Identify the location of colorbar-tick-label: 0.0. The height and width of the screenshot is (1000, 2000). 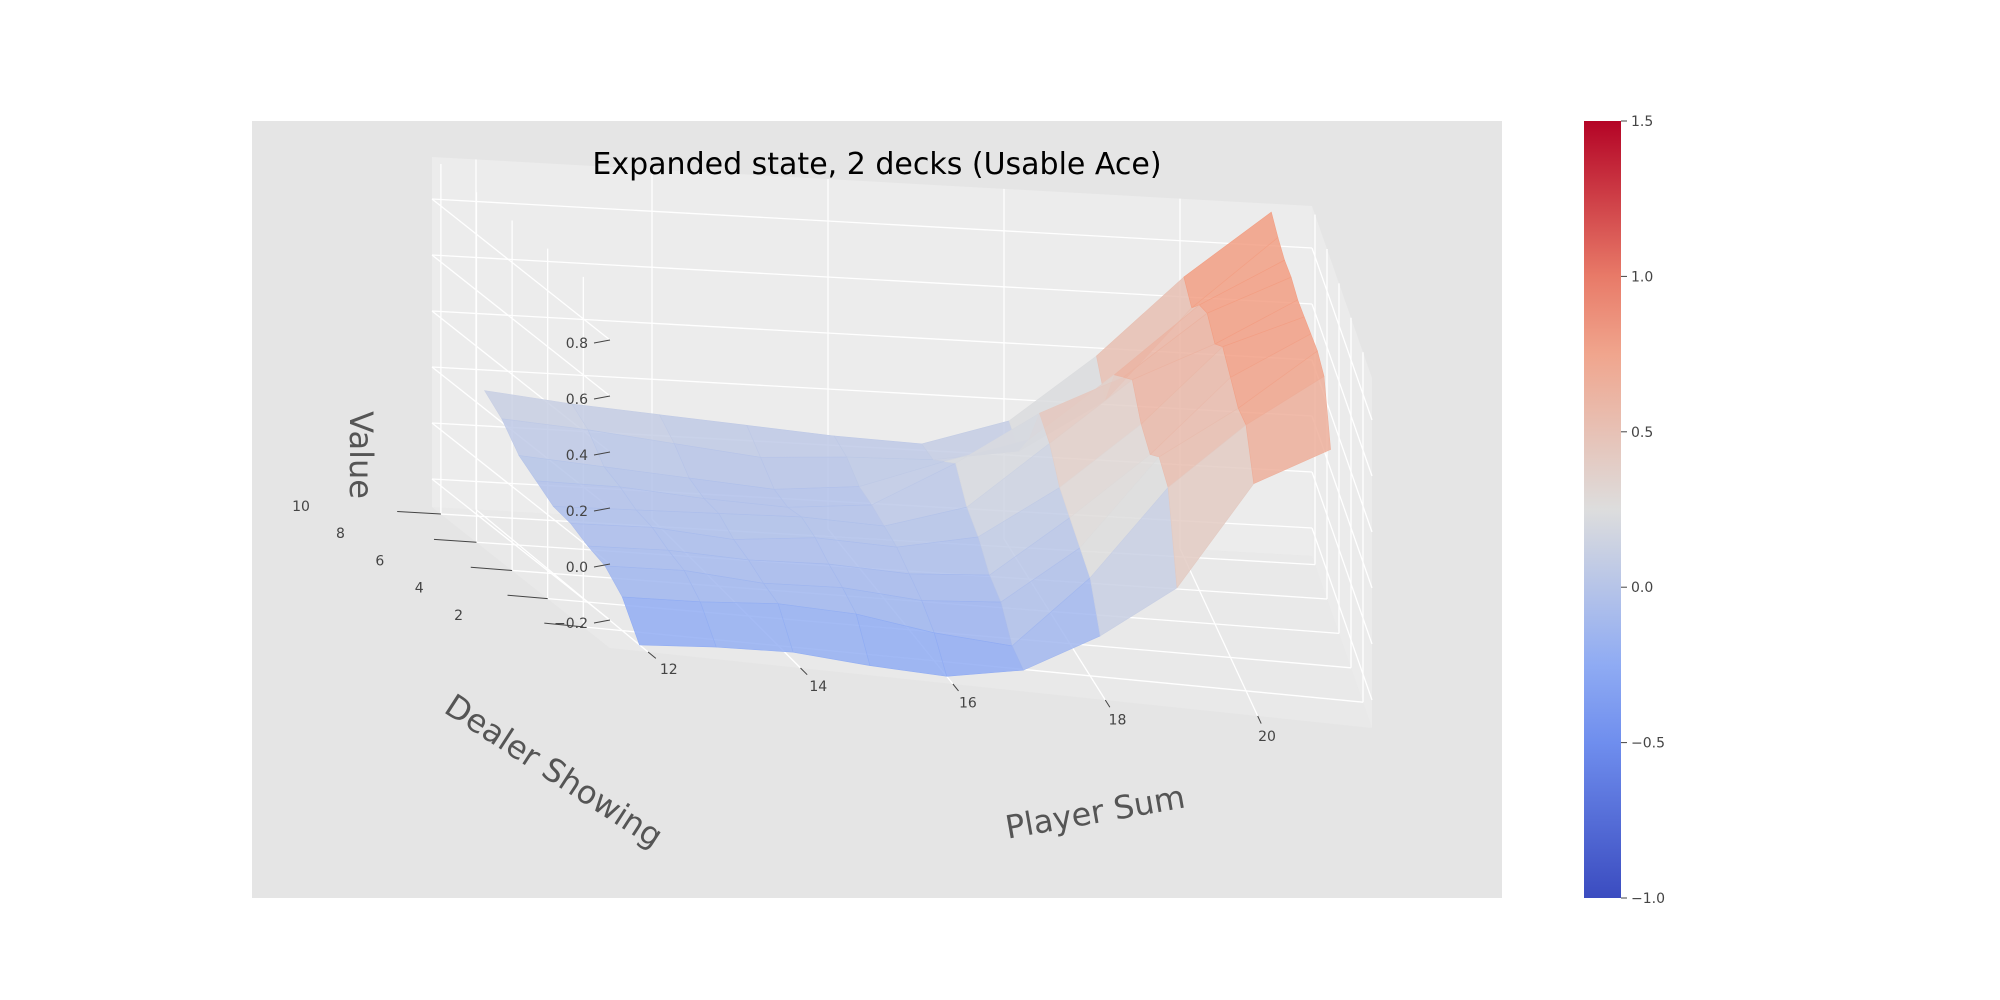
(1642, 588).